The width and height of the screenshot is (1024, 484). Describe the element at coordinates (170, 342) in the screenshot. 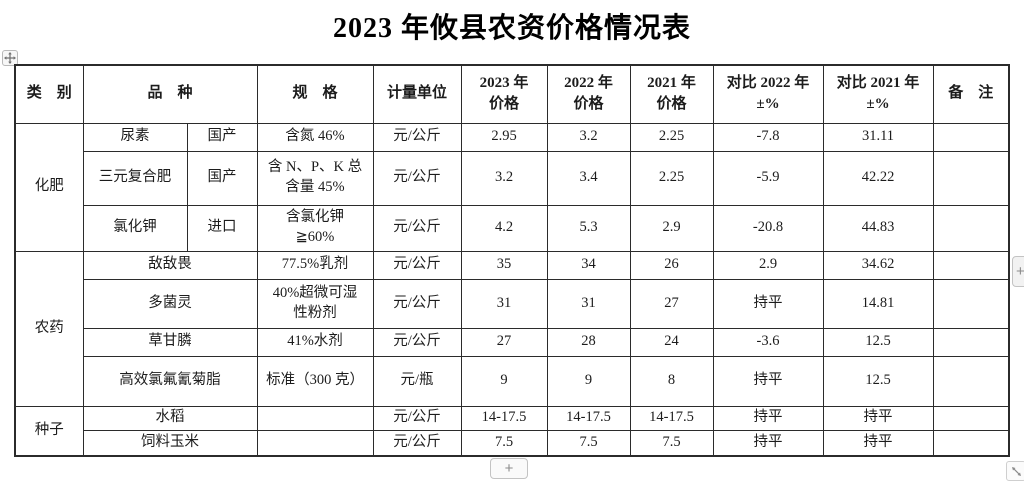

I see `cell-variety: 草甘膦` at that location.